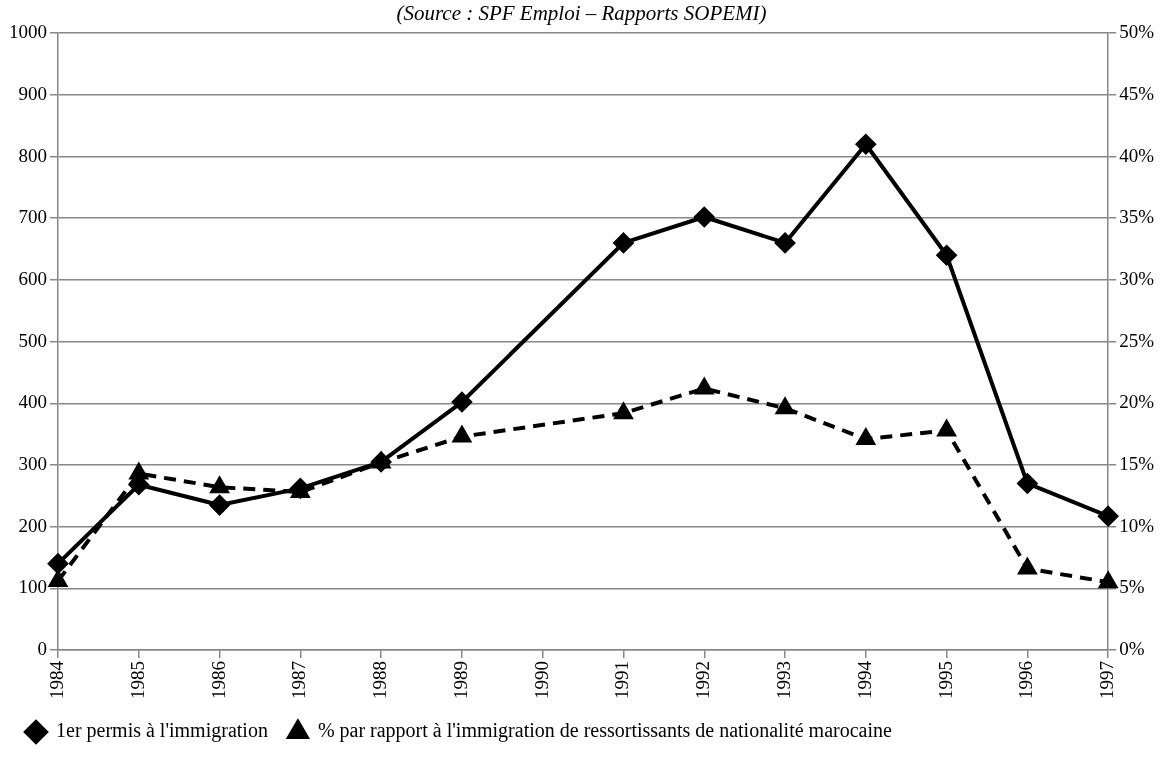 The width and height of the screenshot is (1167, 758). I want to click on y-tick-label: 400, so click(32, 402).